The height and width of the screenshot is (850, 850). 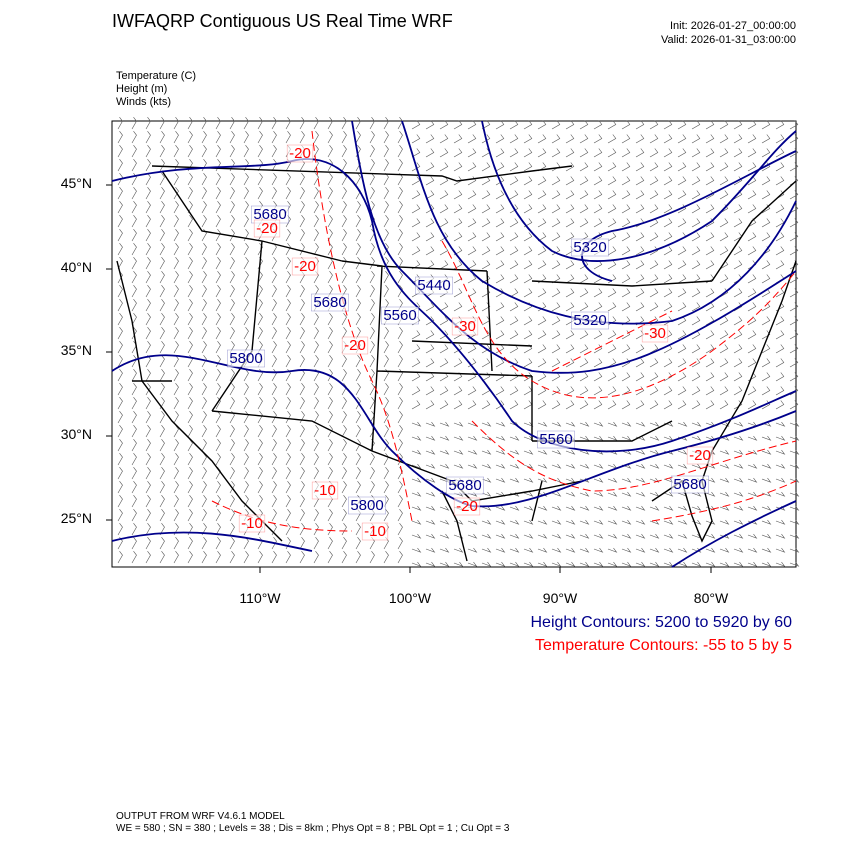 I want to click on temperature-contour-label: -10, so click(x=252, y=523).